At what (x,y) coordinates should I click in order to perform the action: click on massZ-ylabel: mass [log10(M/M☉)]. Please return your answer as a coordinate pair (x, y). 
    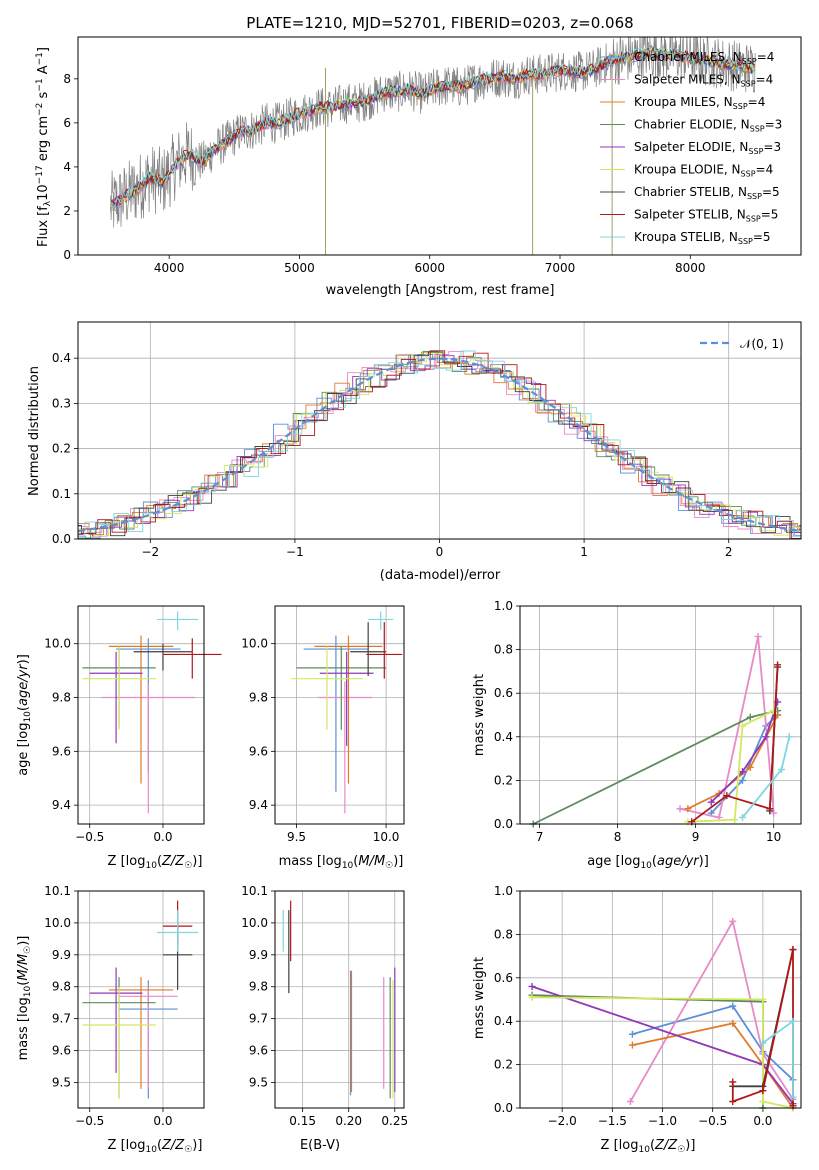
    Looking at the image, I should click on (24, 998).